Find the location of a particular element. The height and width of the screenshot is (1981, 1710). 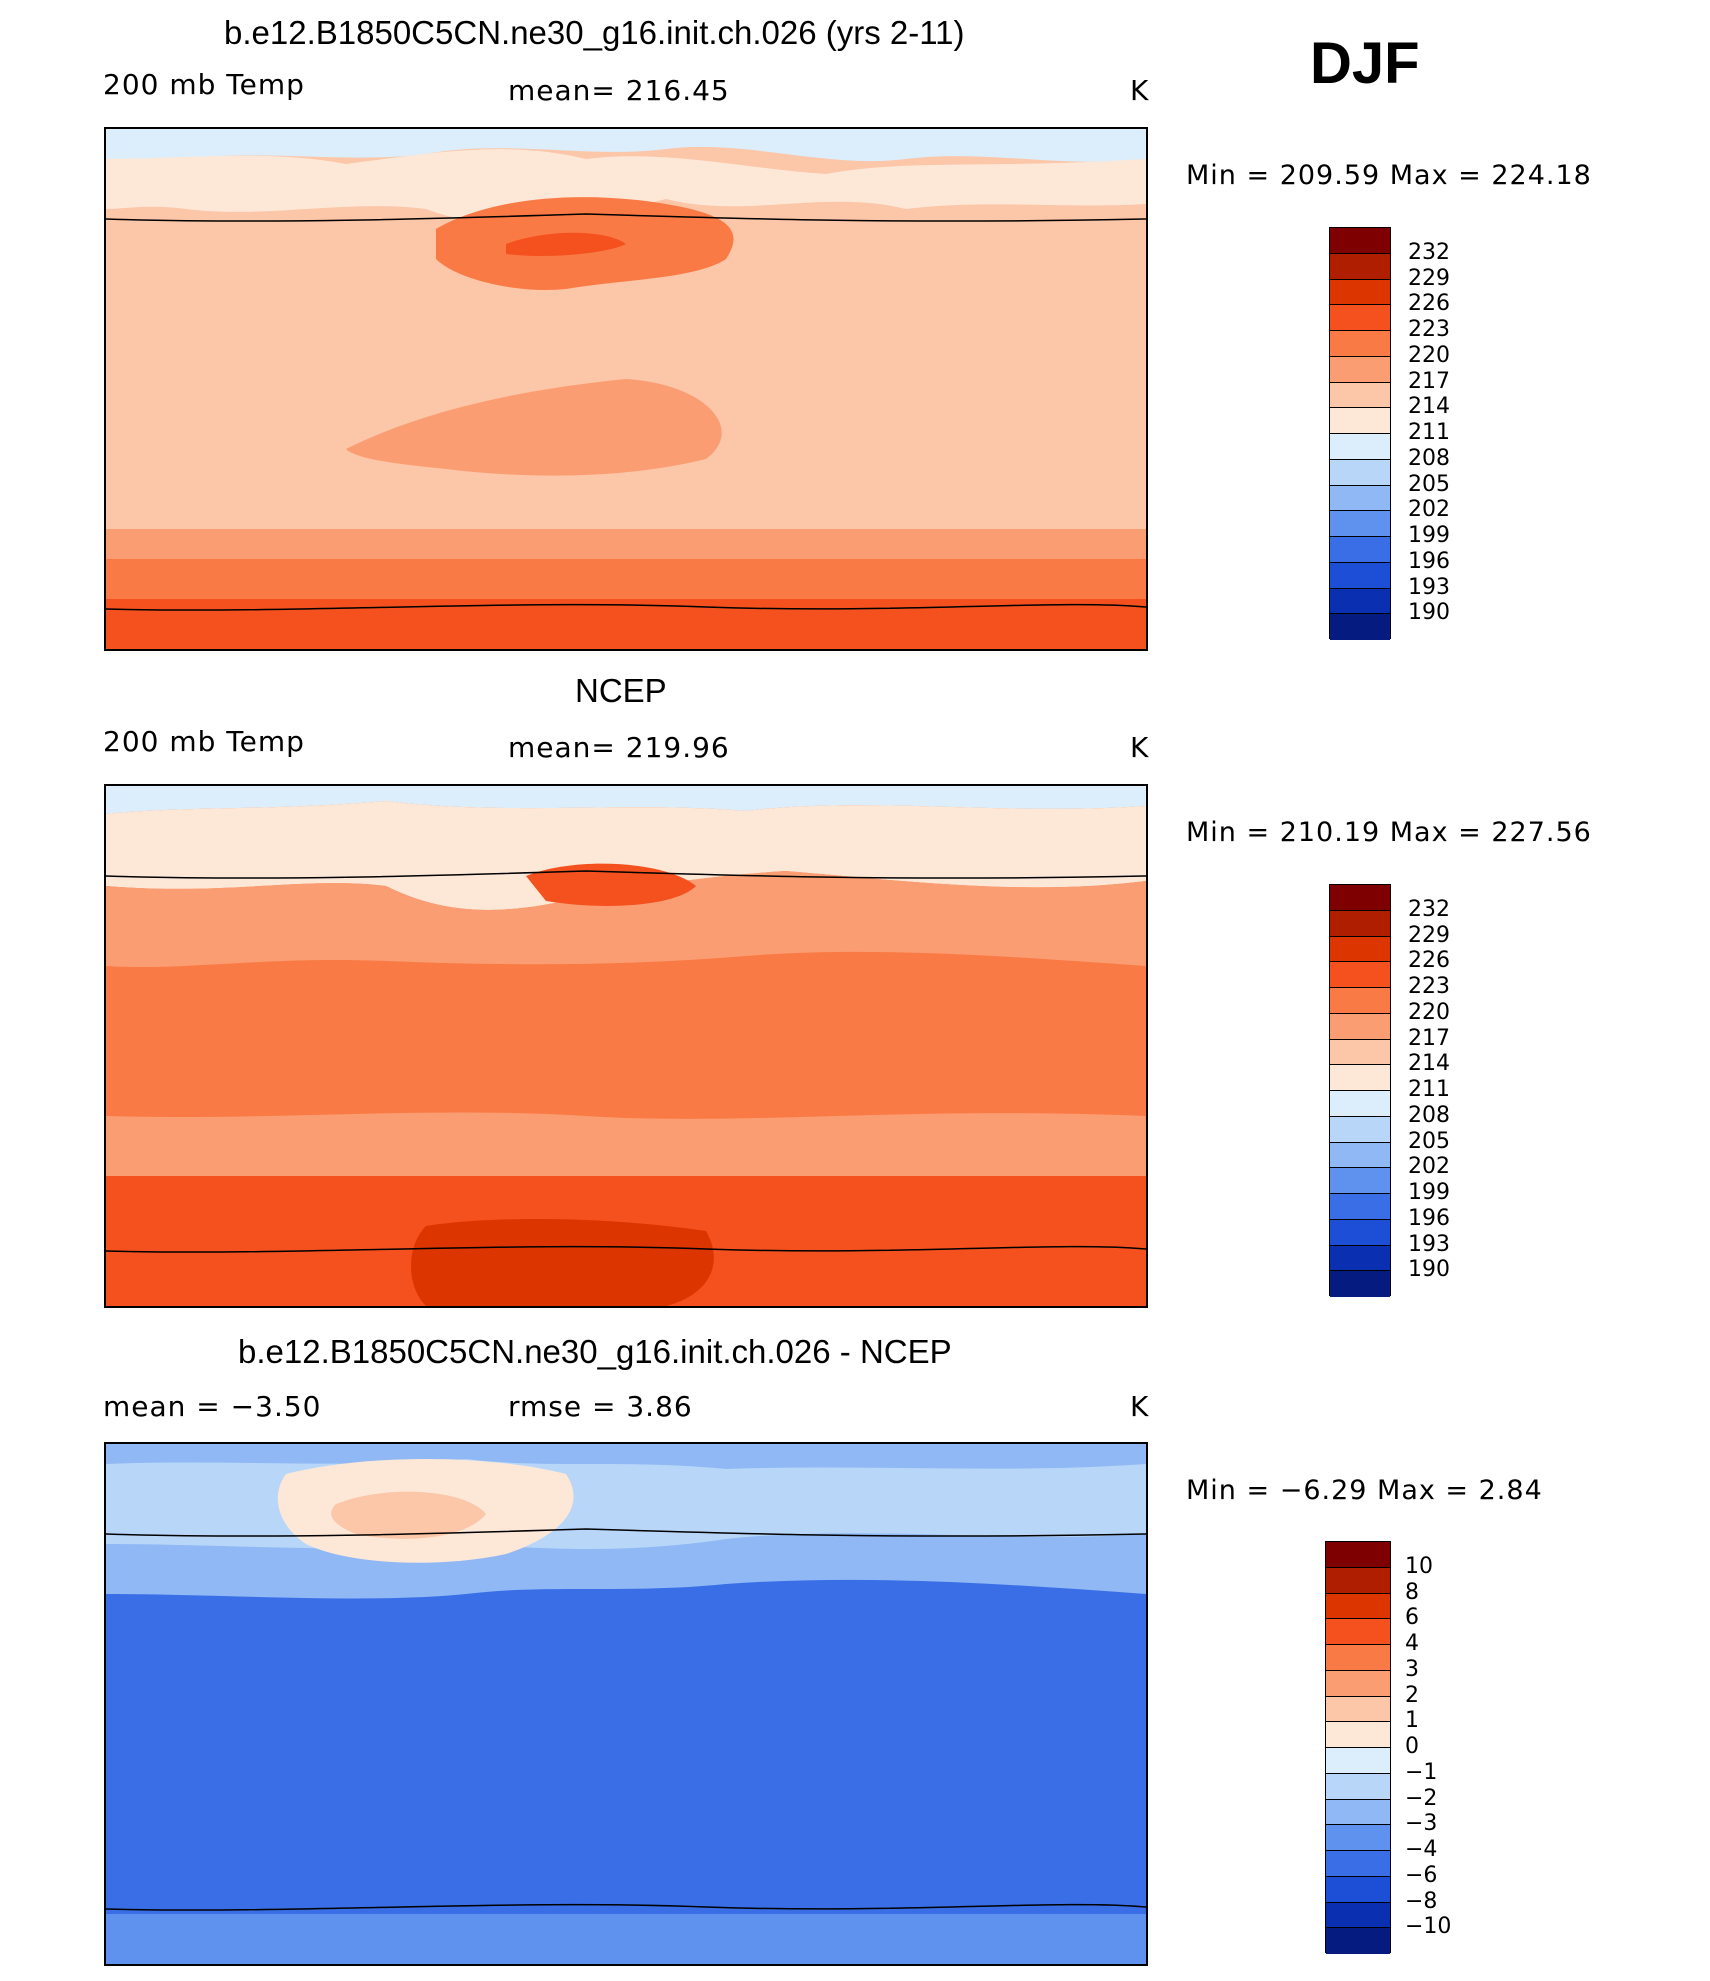

colorbar-tick-label: −3 is located at coordinates (1421, 1824).